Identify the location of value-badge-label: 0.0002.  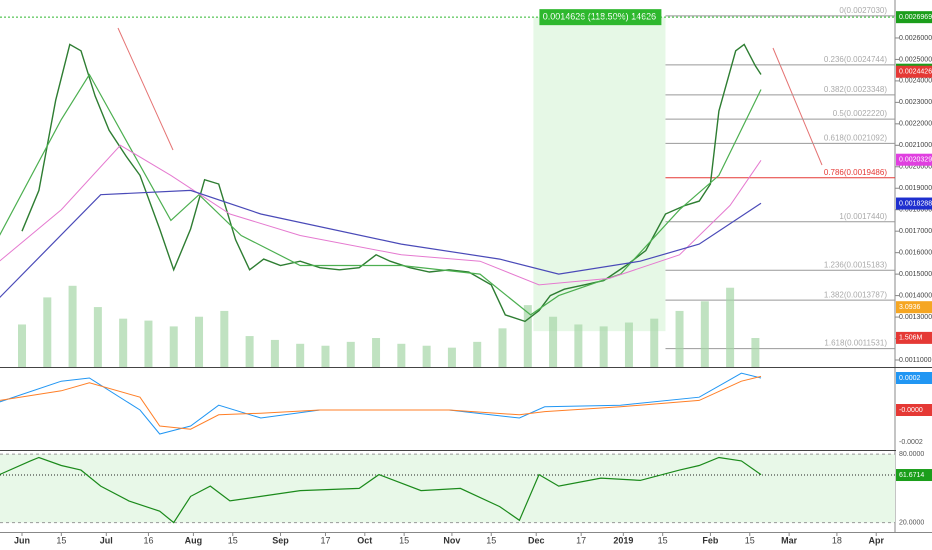
(910, 378).